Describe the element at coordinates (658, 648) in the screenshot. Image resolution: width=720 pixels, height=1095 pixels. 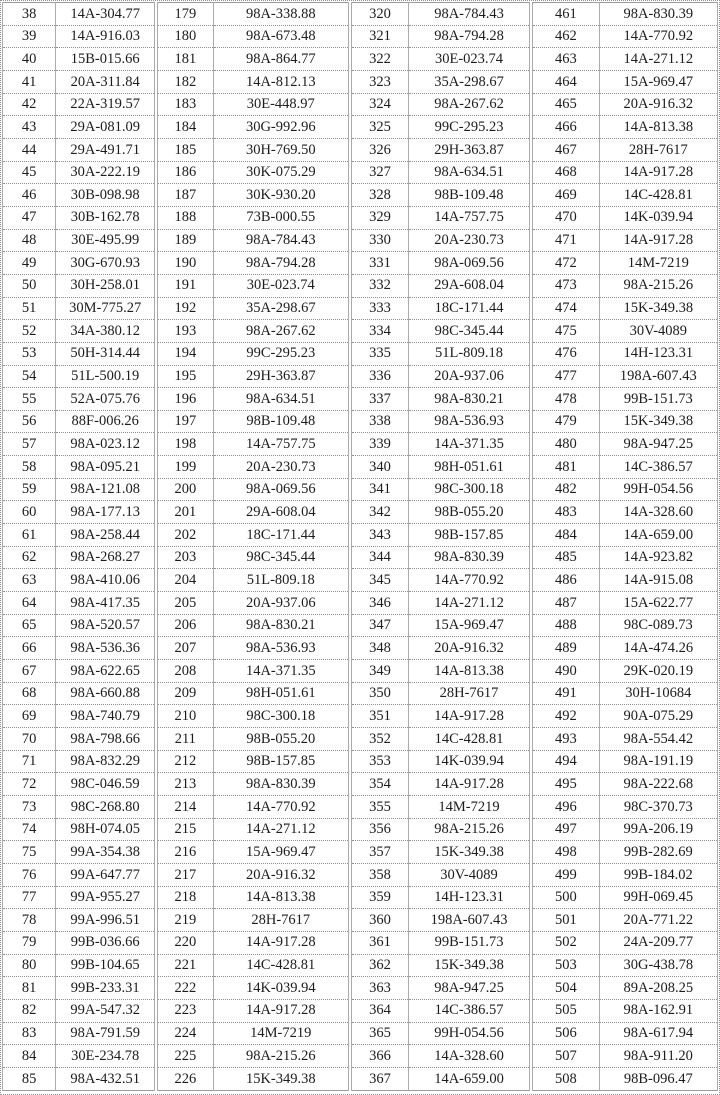
I see `row-code-cell: 14A-474.26` at that location.